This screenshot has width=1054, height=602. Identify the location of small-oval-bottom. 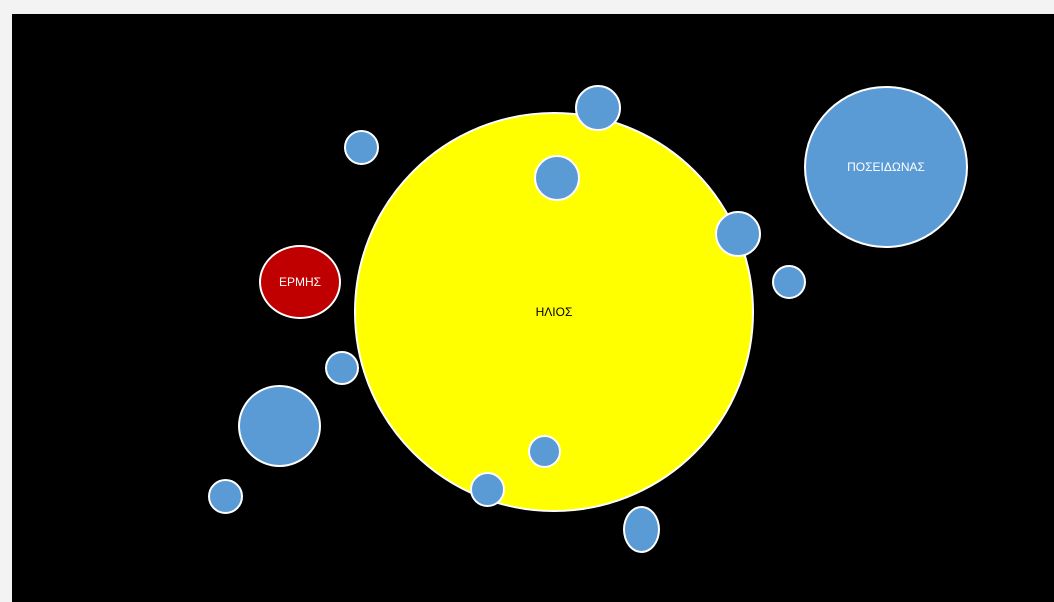
(641, 529).